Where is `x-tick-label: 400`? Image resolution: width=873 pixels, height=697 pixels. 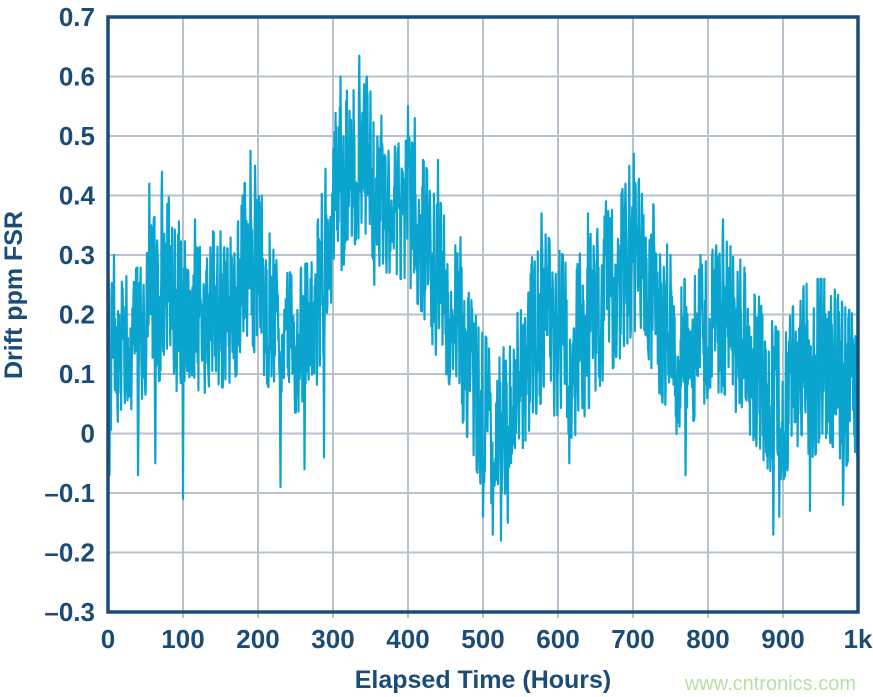
x-tick-label: 400 is located at coordinates (407, 639).